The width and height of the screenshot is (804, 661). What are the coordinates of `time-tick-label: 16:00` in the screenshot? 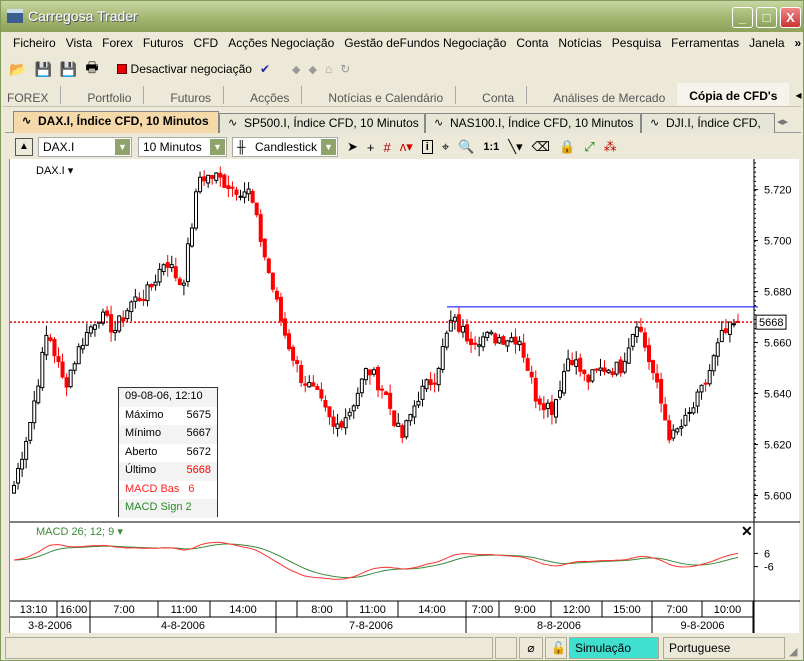 It's located at (74, 610).